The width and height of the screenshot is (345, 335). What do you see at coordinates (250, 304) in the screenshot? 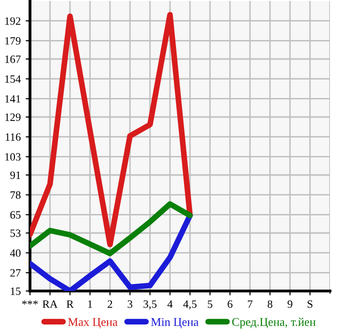
I see `x-tick-label: 7` at bounding box center [250, 304].